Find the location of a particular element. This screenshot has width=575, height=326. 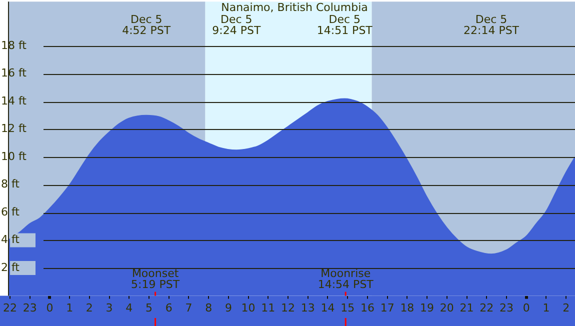

x-tick-label: 7 is located at coordinates (188, 307).